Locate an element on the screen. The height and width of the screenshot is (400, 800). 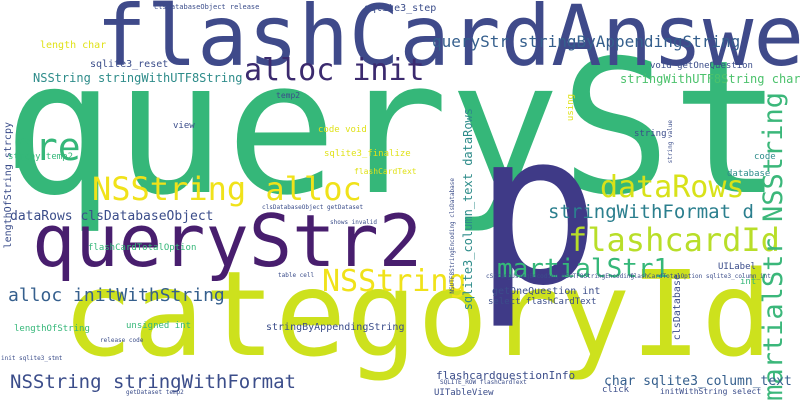
word-init-sqlite3-stmt: init sqlite3_stmt is located at coordinates (32, 358).